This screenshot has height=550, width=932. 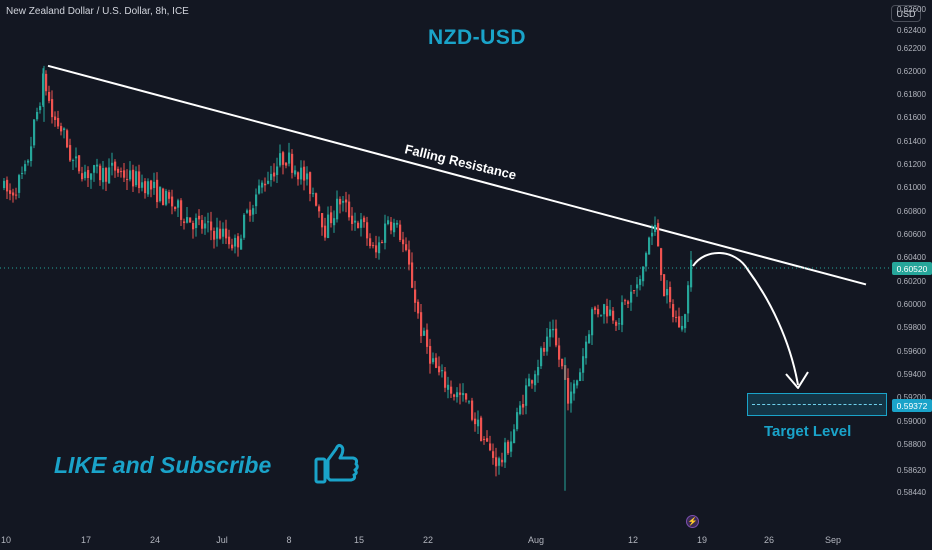 What do you see at coordinates (911, 211) in the screenshot?
I see `price-tick: 0.60800` at bounding box center [911, 211].